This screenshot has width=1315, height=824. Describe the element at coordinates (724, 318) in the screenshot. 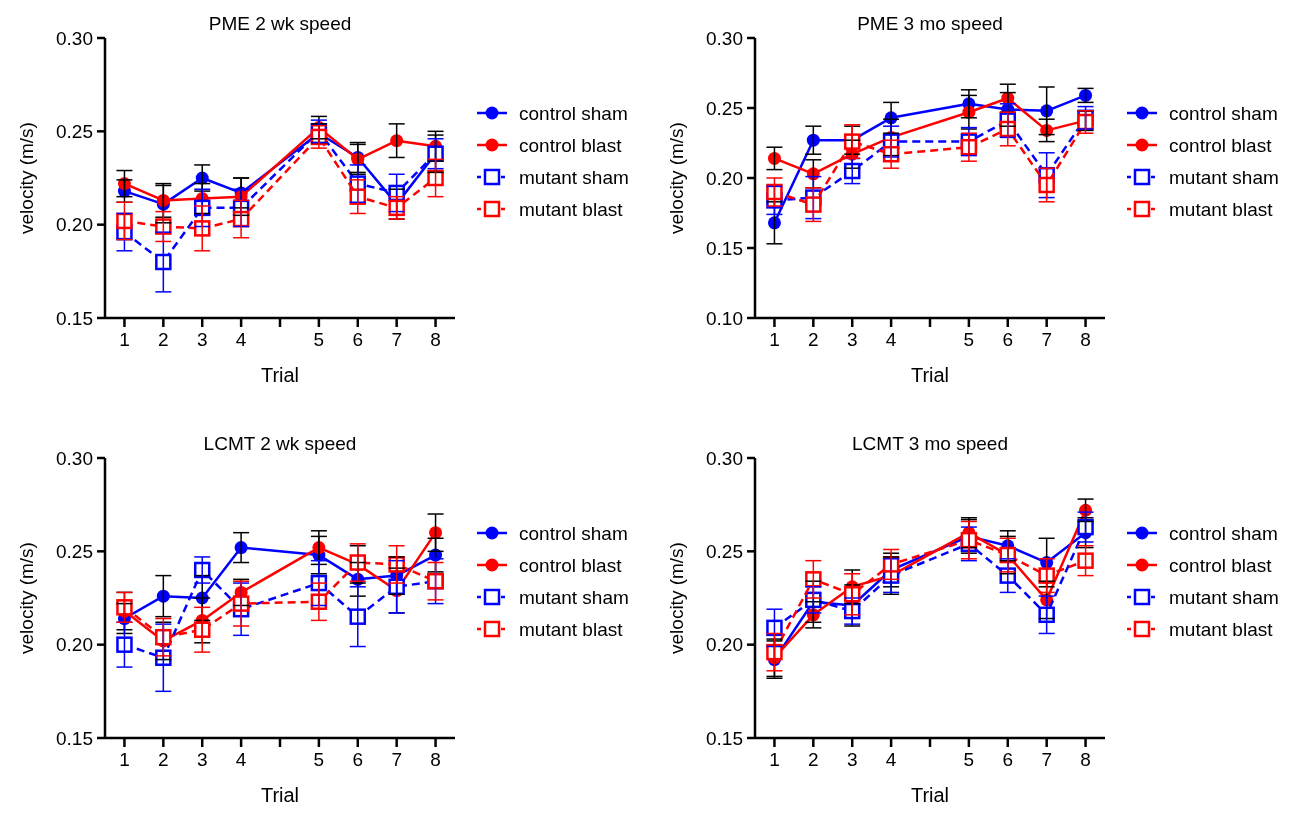

I see `y-tick-label: 0.10` at that location.